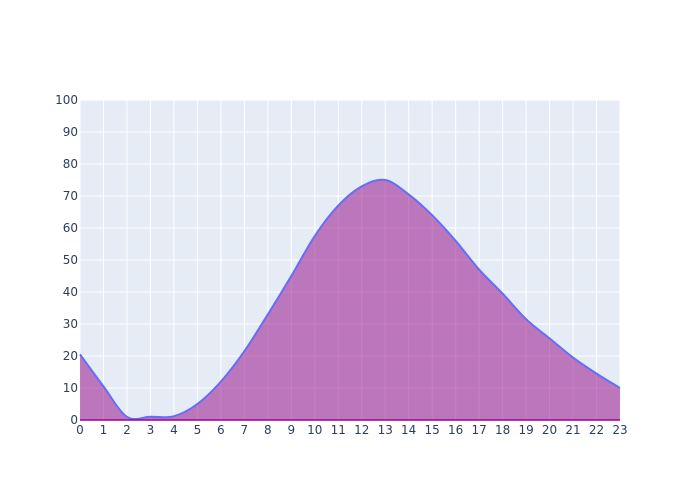 The height and width of the screenshot is (500, 700). Describe the element at coordinates (361, 430) in the screenshot. I see `x-tick-label: 12` at that location.